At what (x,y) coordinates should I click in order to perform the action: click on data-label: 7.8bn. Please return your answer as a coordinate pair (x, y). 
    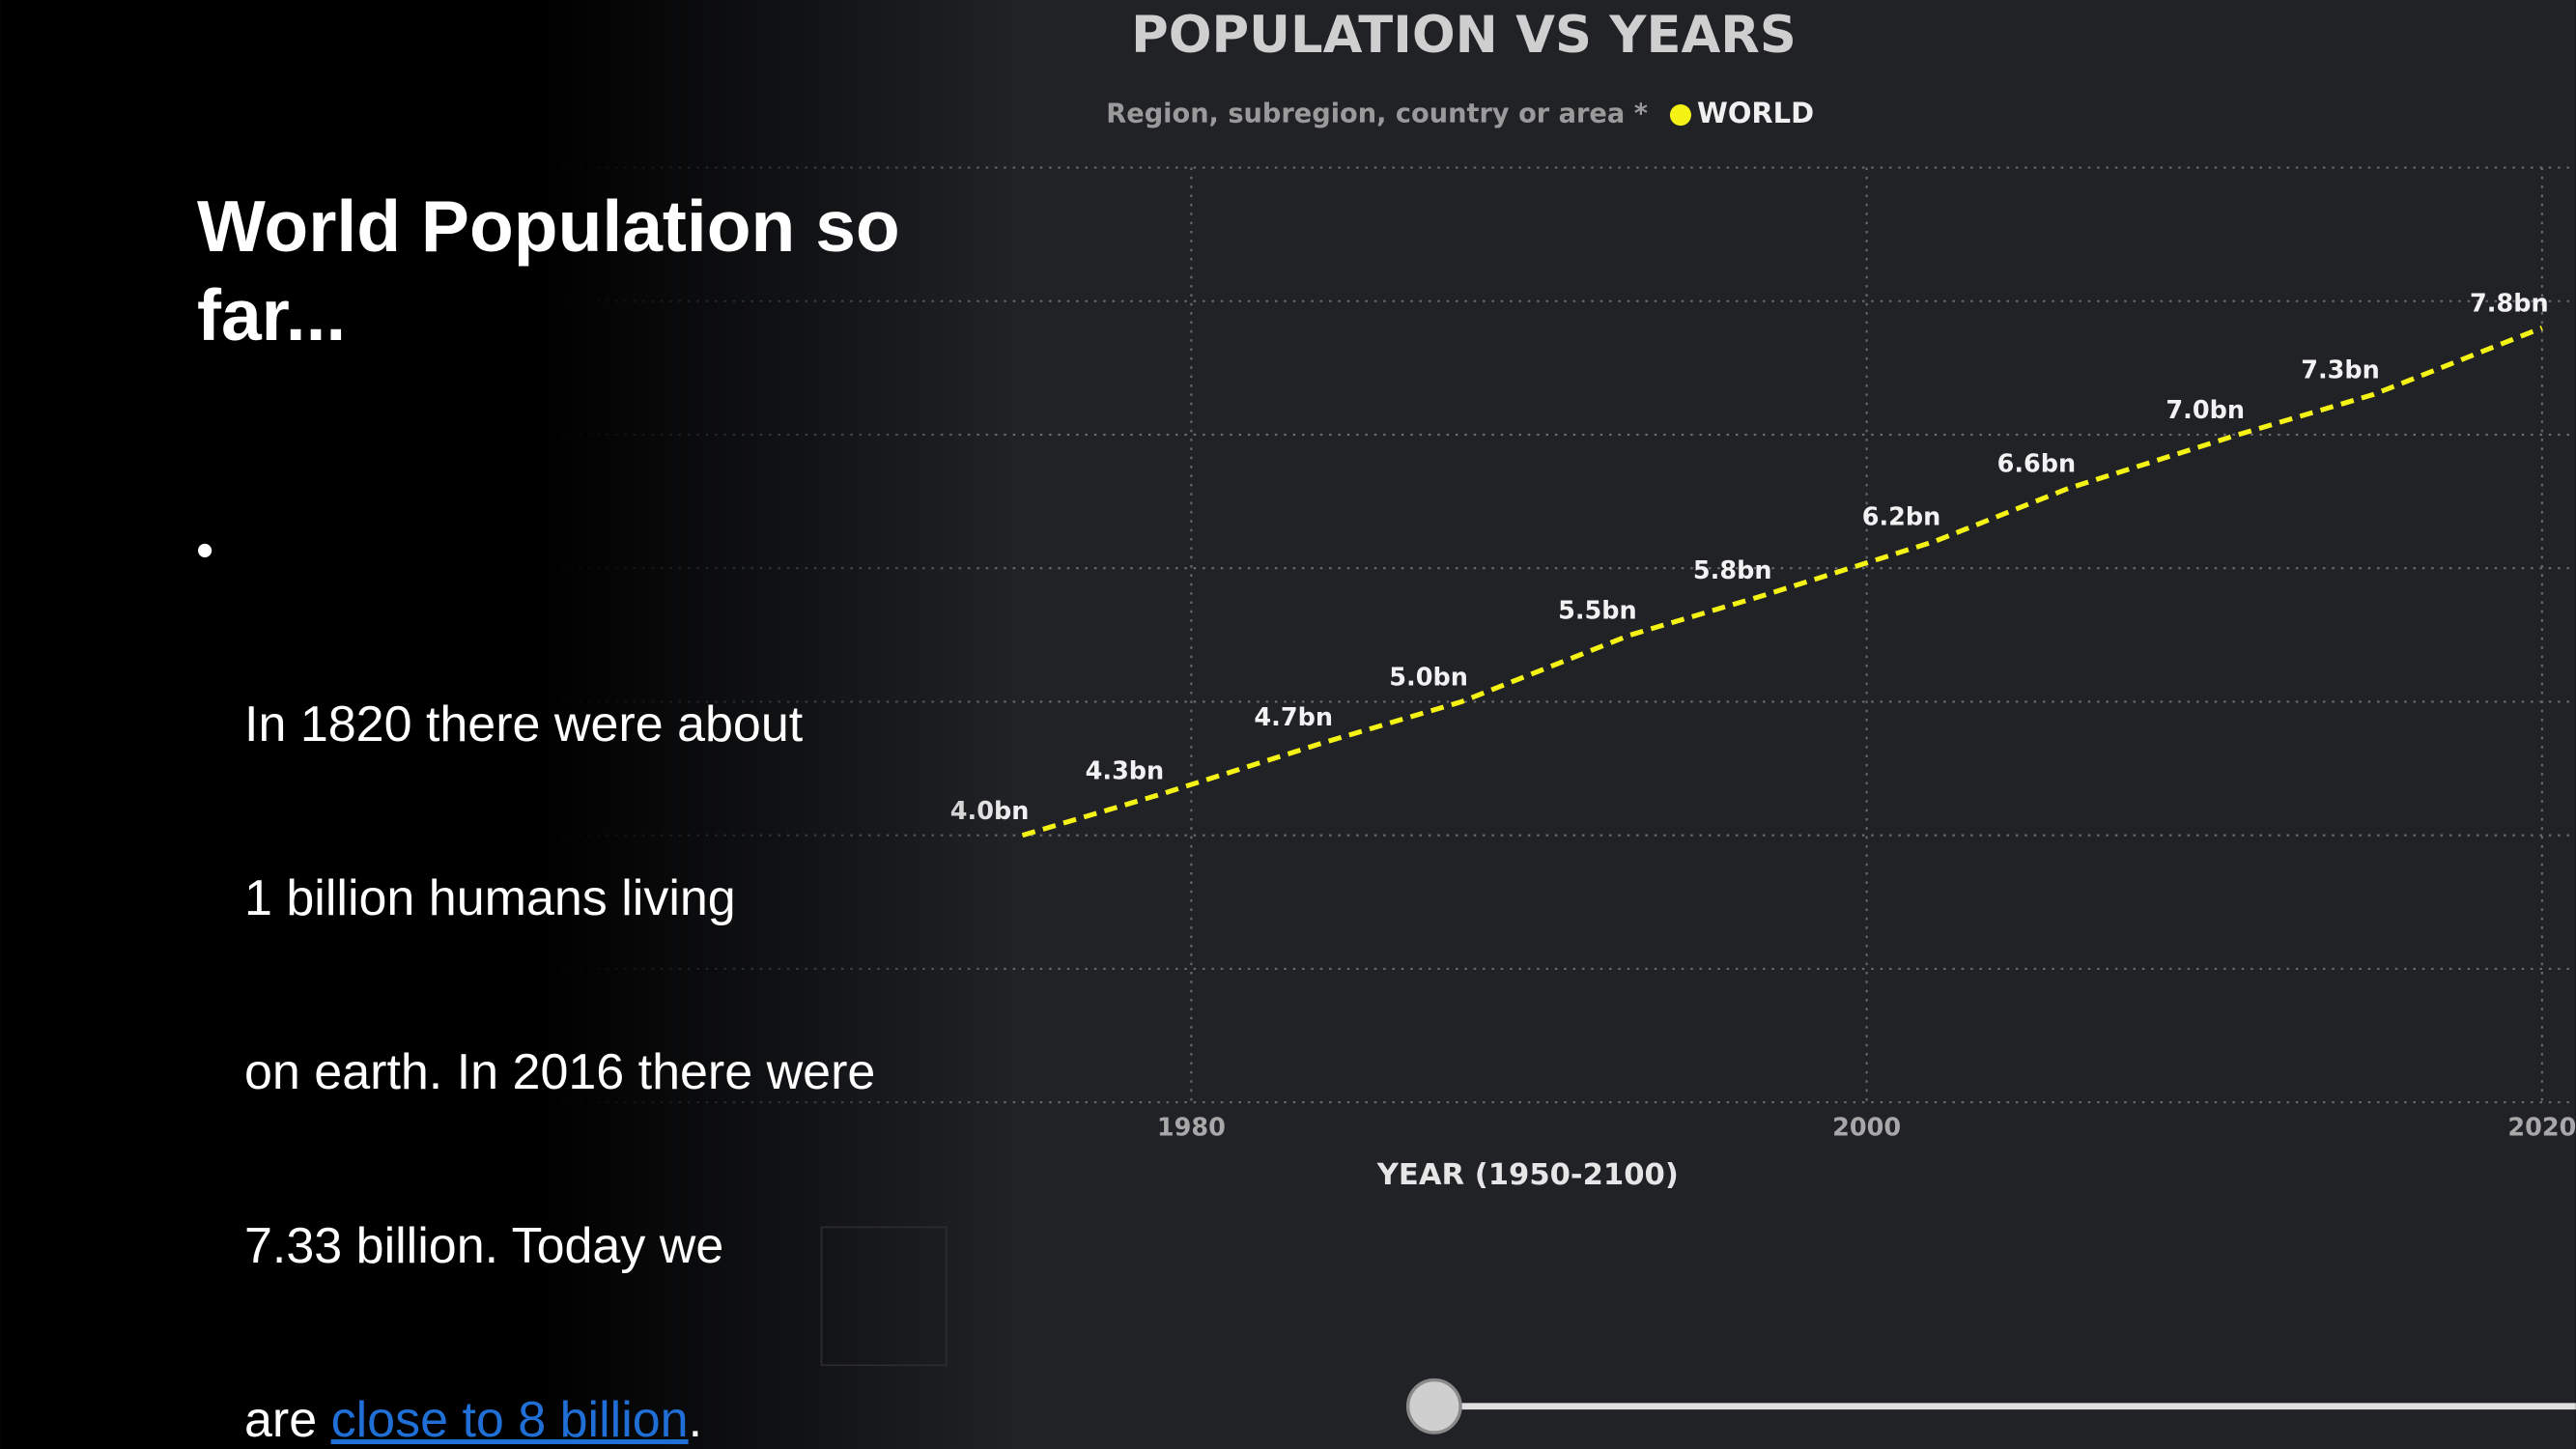
    Looking at the image, I should click on (2509, 304).